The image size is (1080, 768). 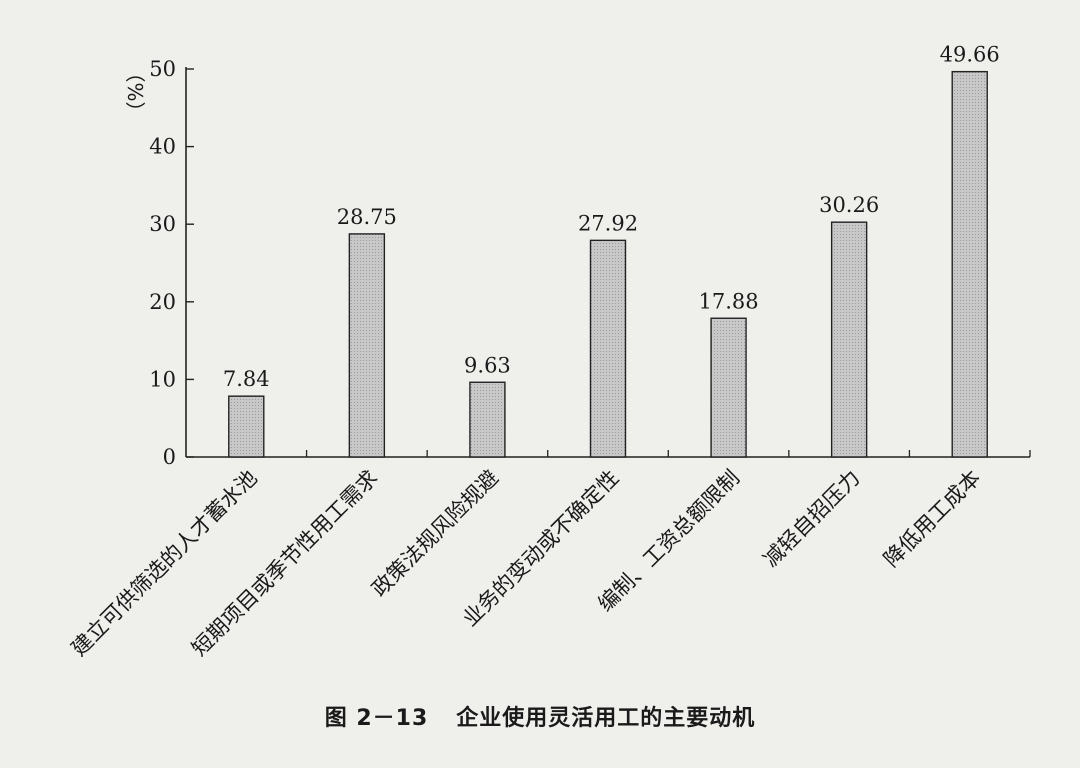 What do you see at coordinates (812, 519) in the screenshot?
I see `category-label: 减轻自招压力` at bounding box center [812, 519].